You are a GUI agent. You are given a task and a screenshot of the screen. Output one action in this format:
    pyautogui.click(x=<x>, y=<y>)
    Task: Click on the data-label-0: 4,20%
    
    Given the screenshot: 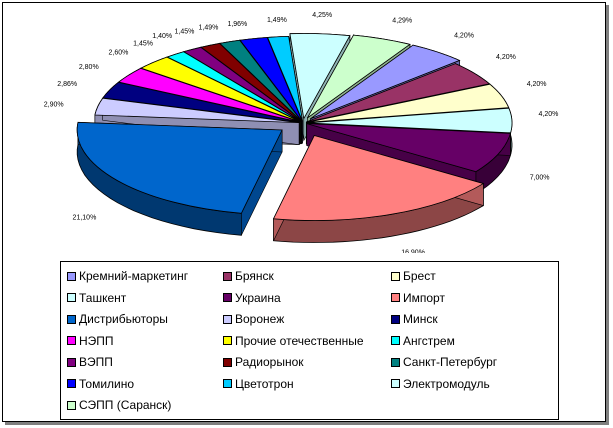 What is the action you would take?
    pyautogui.click(x=464, y=35)
    